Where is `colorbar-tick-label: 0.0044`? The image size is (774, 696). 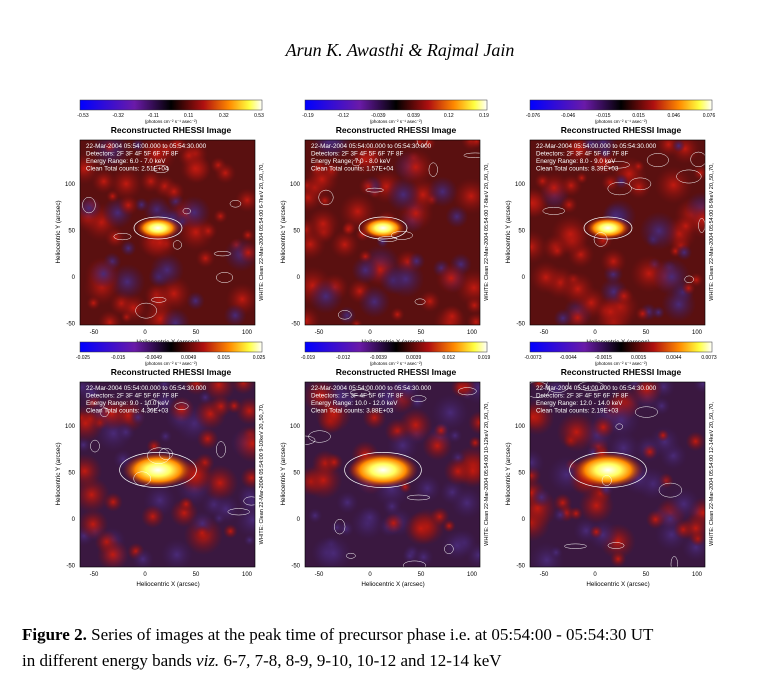 colorbar-tick-label: 0.0044 is located at coordinates (674, 358).